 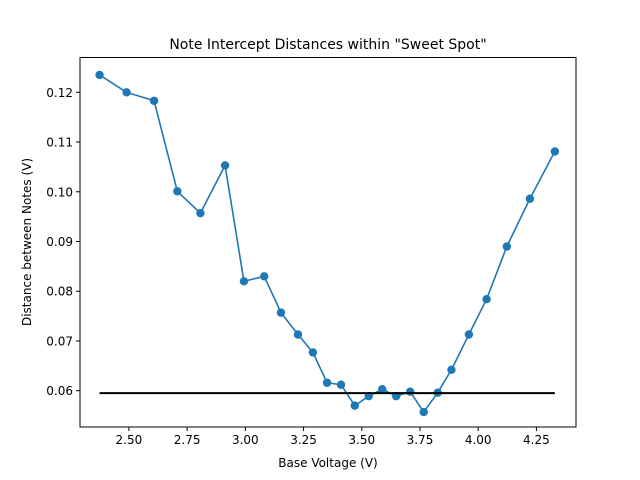 I want to click on y-axis-label: Distance between Notes (V), so click(x=27, y=242).